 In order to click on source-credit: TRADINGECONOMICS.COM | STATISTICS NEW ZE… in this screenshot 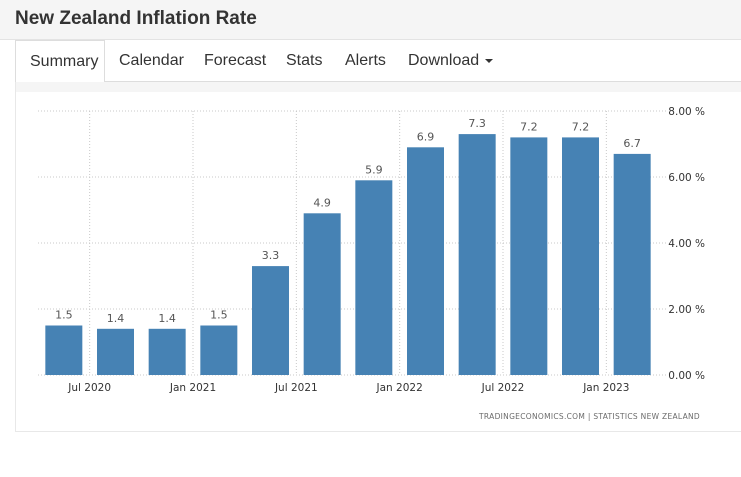, I will do `click(589, 416)`.